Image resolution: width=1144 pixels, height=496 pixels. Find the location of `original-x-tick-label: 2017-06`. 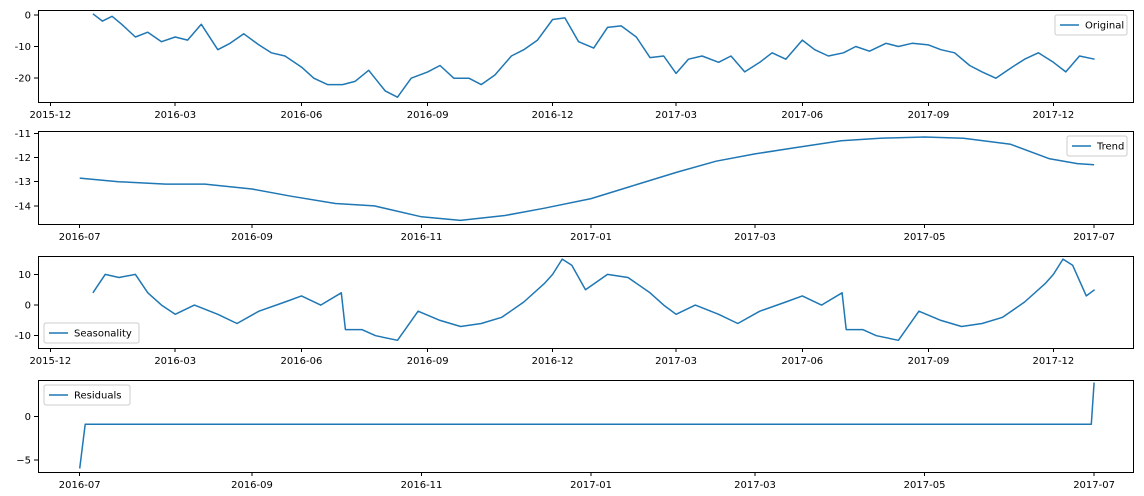

original-x-tick-label: 2017-06 is located at coordinates (802, 115).